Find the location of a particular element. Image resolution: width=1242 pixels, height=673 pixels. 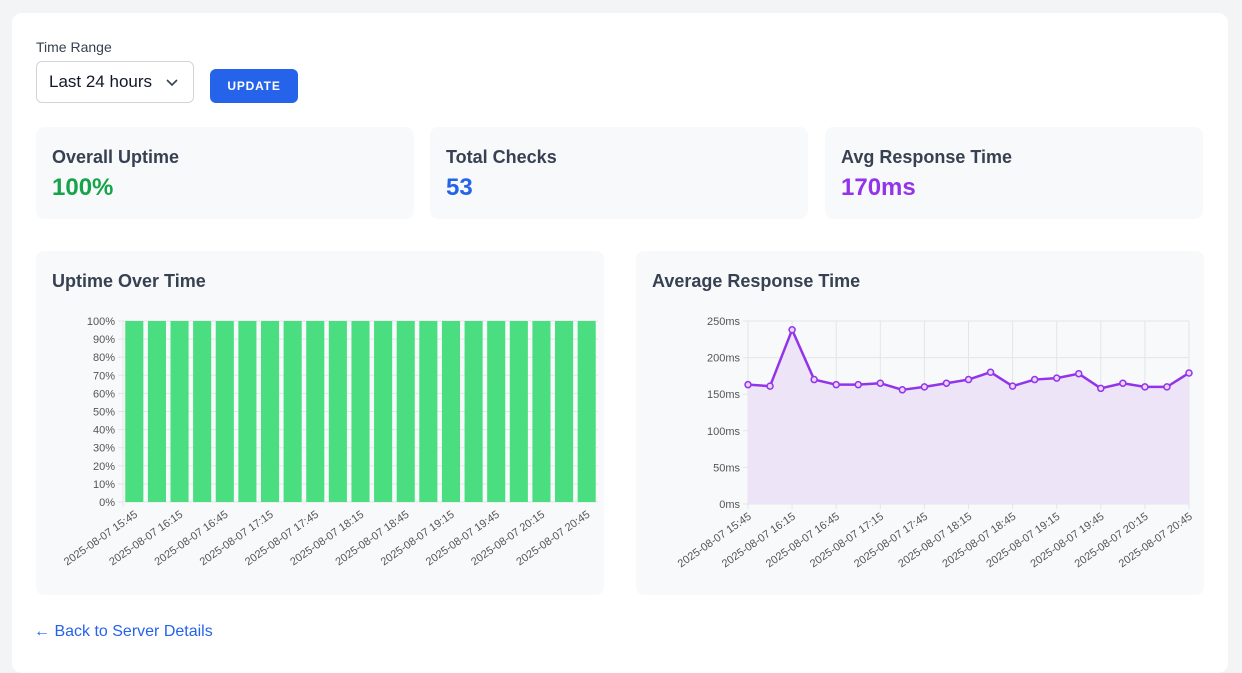

y-tick-label: 0ms is located at coordinates (729, 505).